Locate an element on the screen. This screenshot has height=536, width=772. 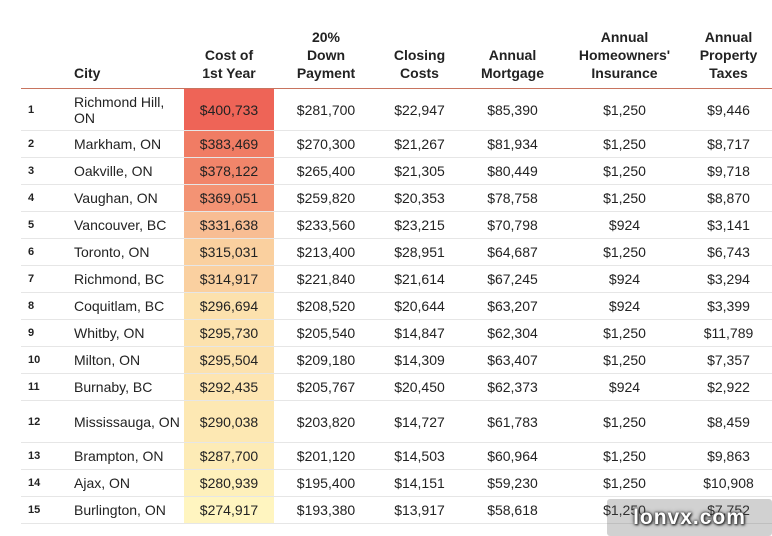
down-payment-cell: $221,840 is located at coordinates (326, 279).